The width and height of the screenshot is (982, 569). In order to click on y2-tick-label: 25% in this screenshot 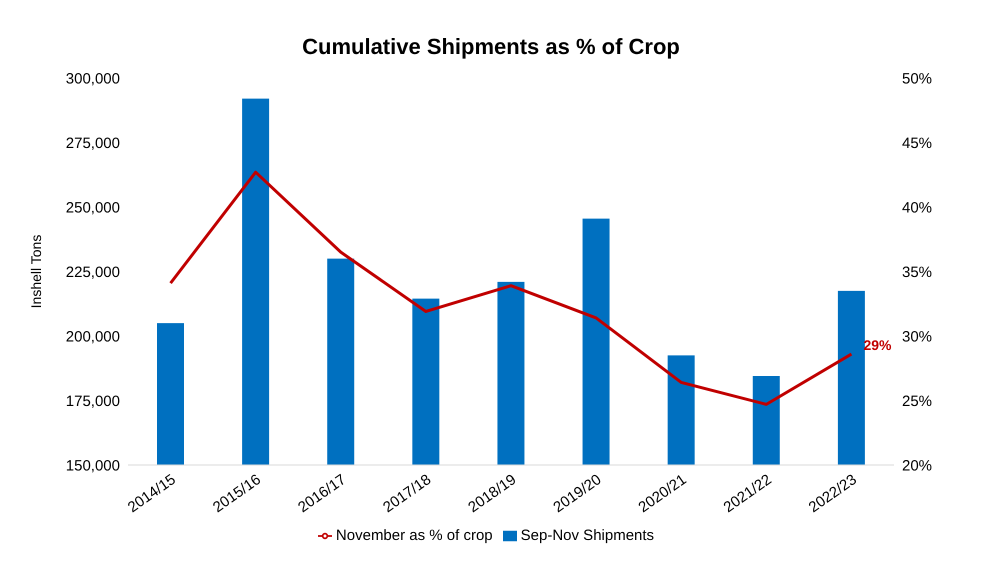, I will do `click(917, 401)`.